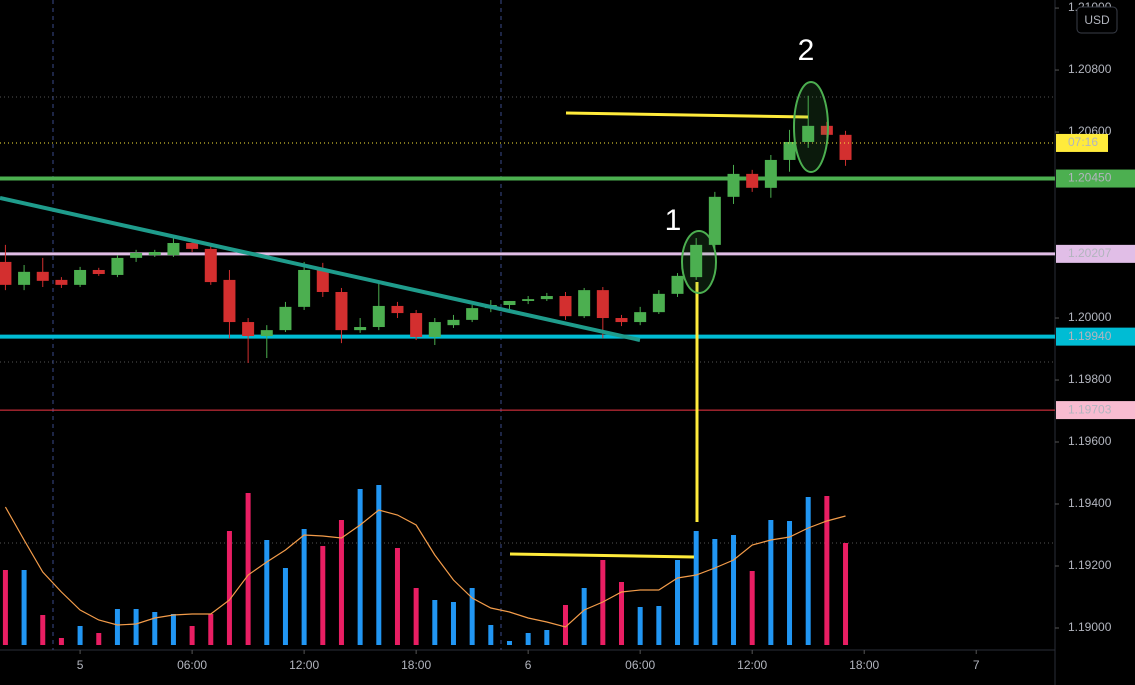  What do you see at coordinates (1082, 142) in the screenshot?
I see `countdown-box` at bounding box center [1082, 142].